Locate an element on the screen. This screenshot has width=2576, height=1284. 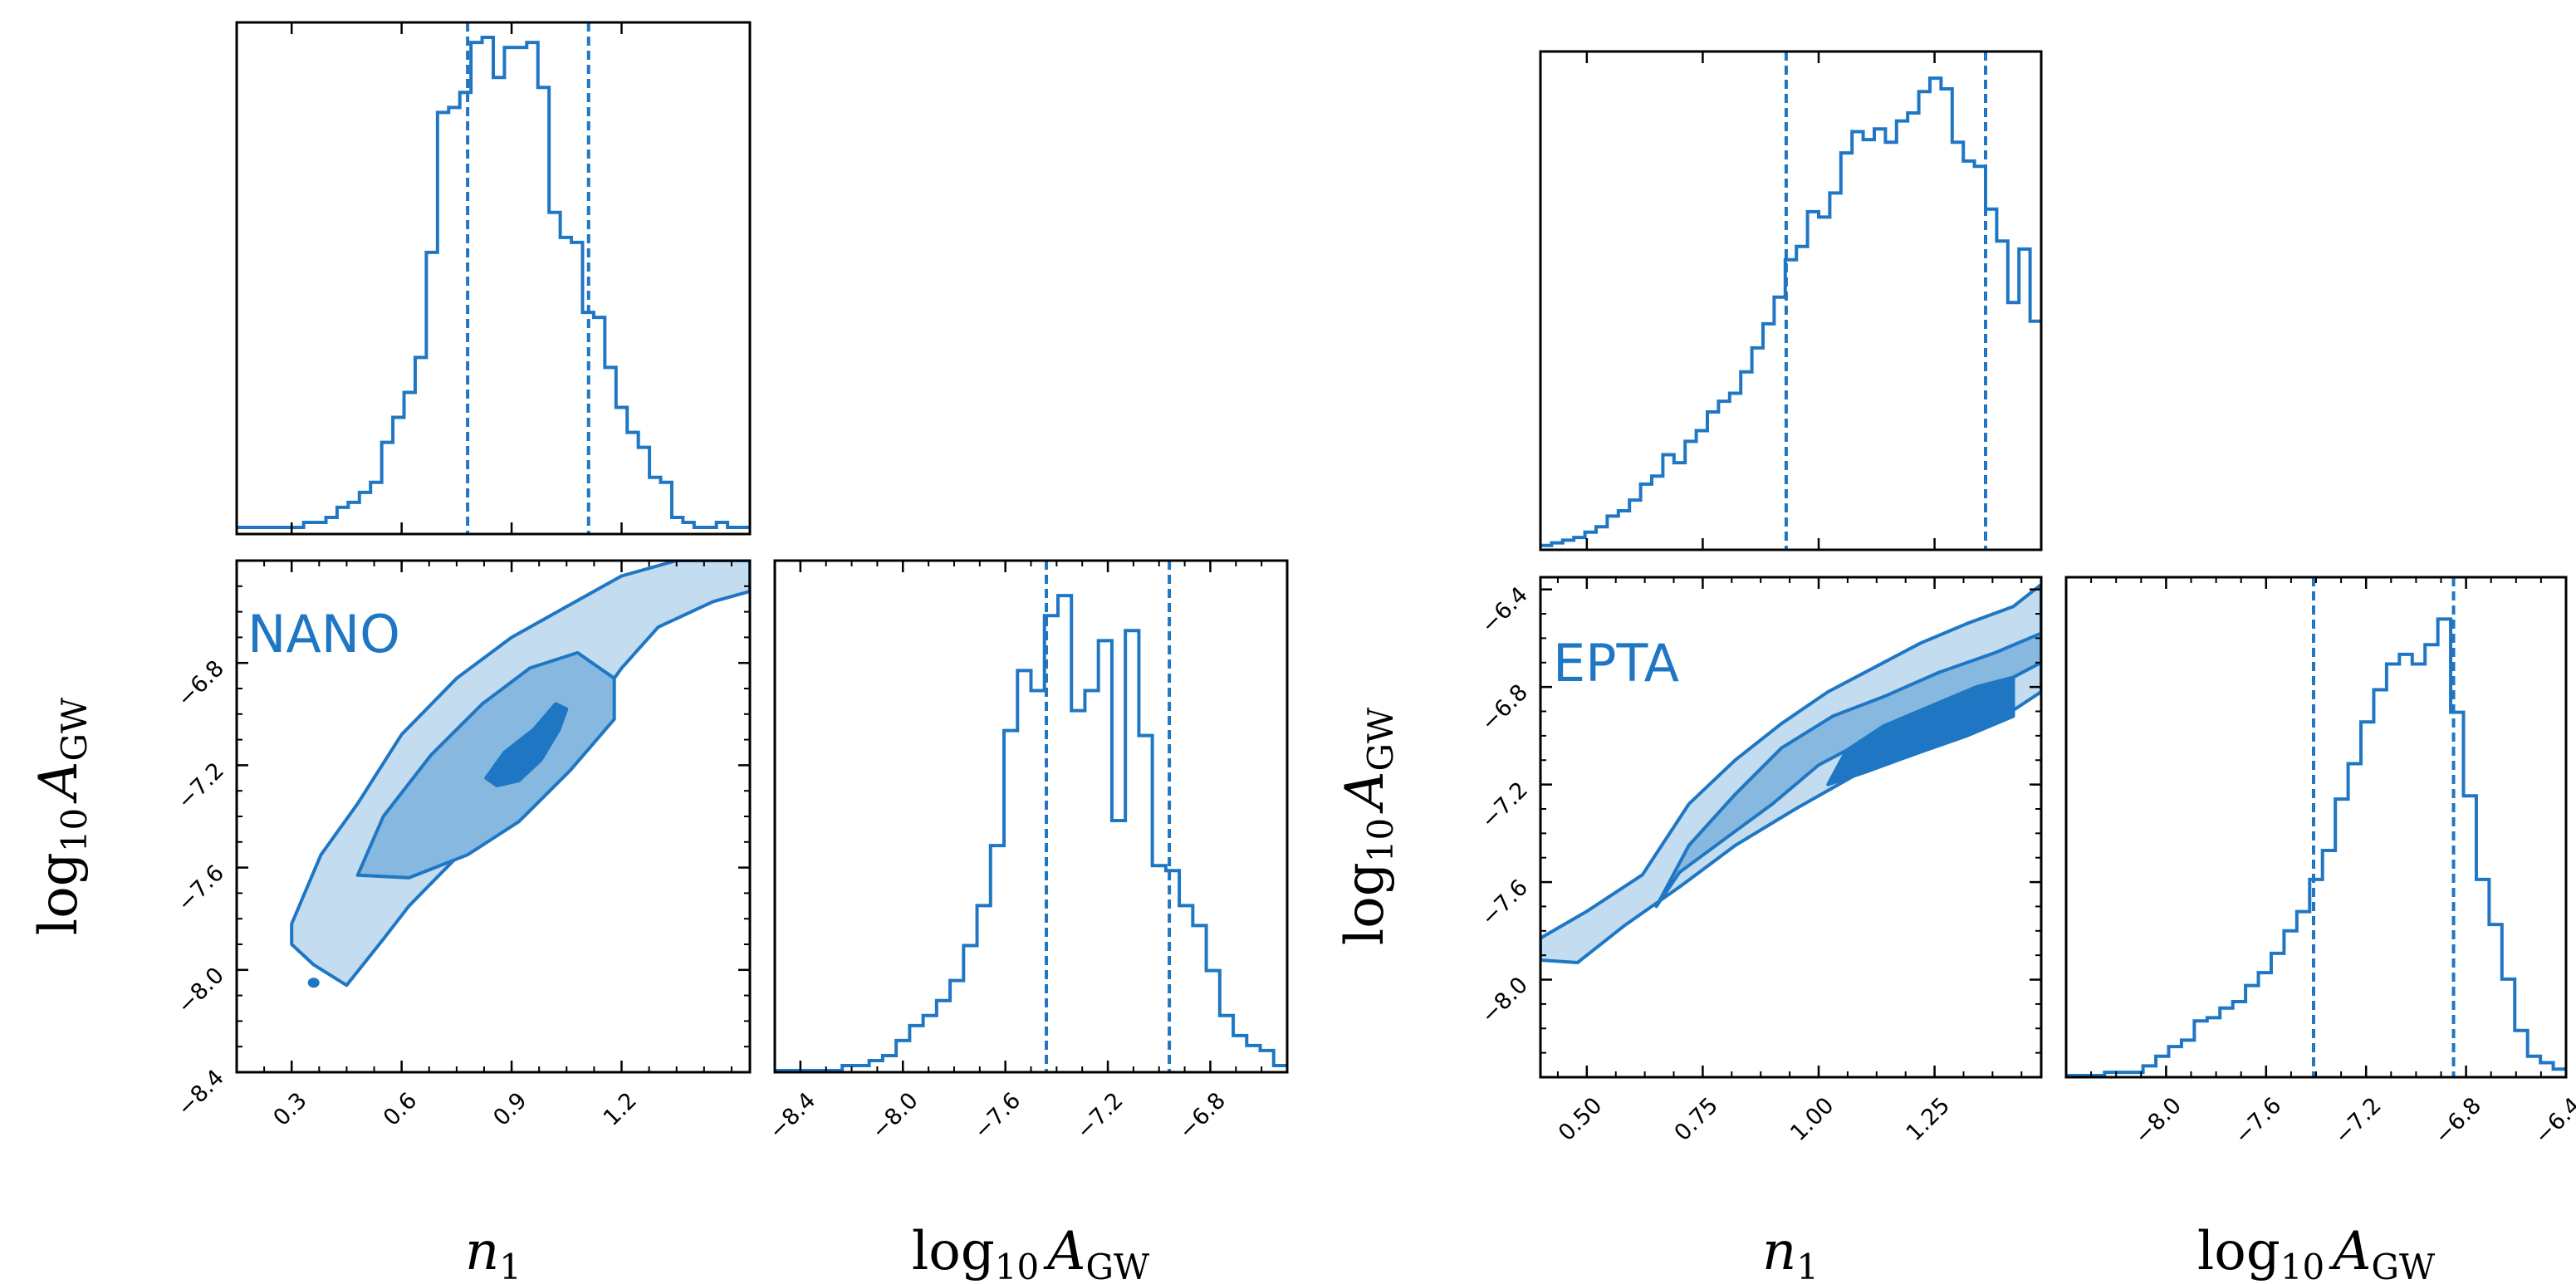
nano-joint-ytick-label-0: −8.4 is located at coordinates (201, 1093).